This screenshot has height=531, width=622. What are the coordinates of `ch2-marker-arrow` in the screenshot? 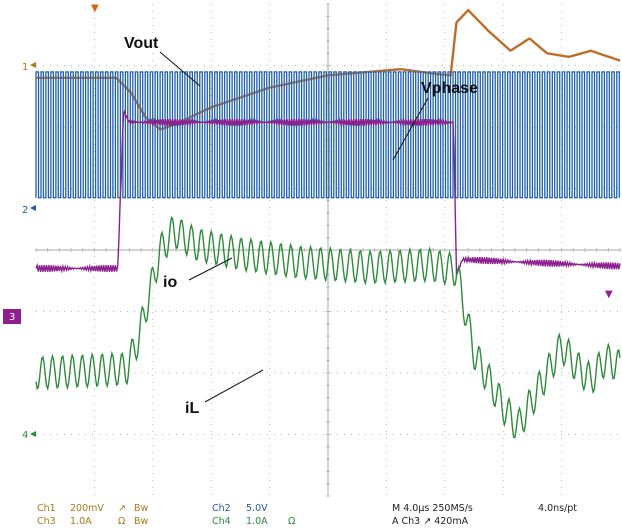 It's located at (33, 208).